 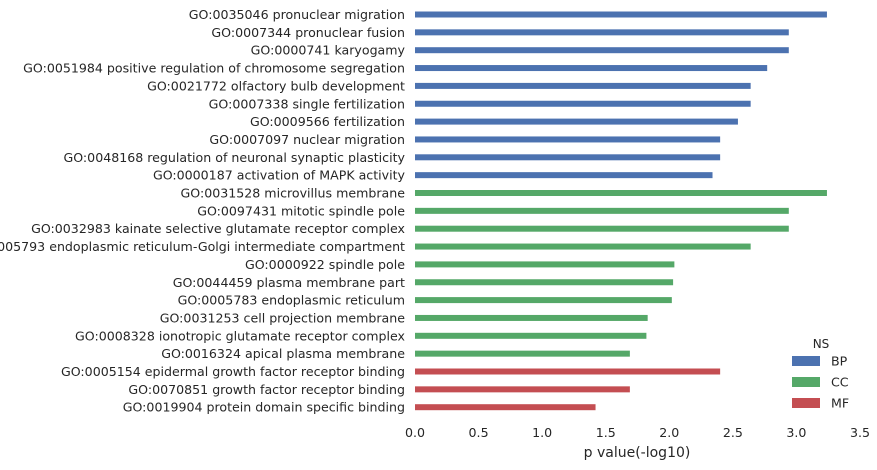 What do you see at coordinates (307, 139) in the screenshot?
I see `y-tick-label: GO:0007097 nuclear migration` at bounding box center [307, 139].